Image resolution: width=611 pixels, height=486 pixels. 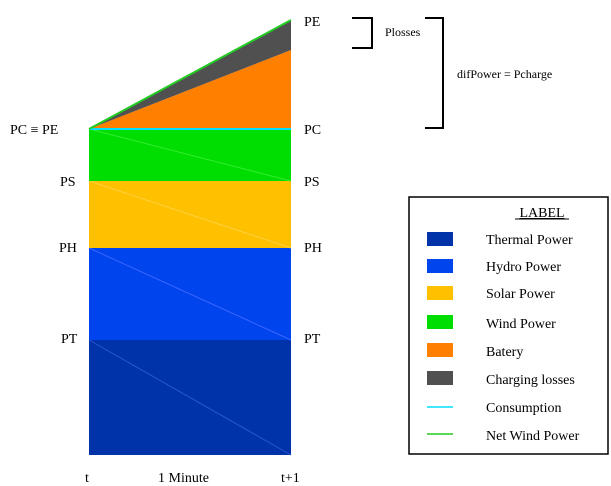 What do you see at coordinates (183, 478) in the screenshot?
I see `time-duration-label: 1 Minute` at bounding box center [183, 478].